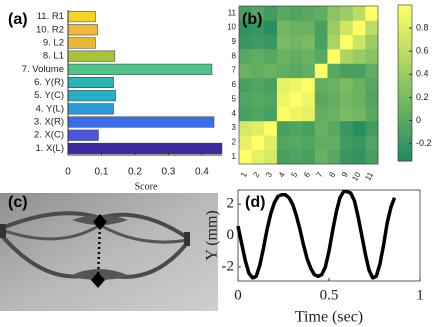 This screenshot has height=327, width=436. I want to click on x-axis-label: Time (sec), so click(329, 317).